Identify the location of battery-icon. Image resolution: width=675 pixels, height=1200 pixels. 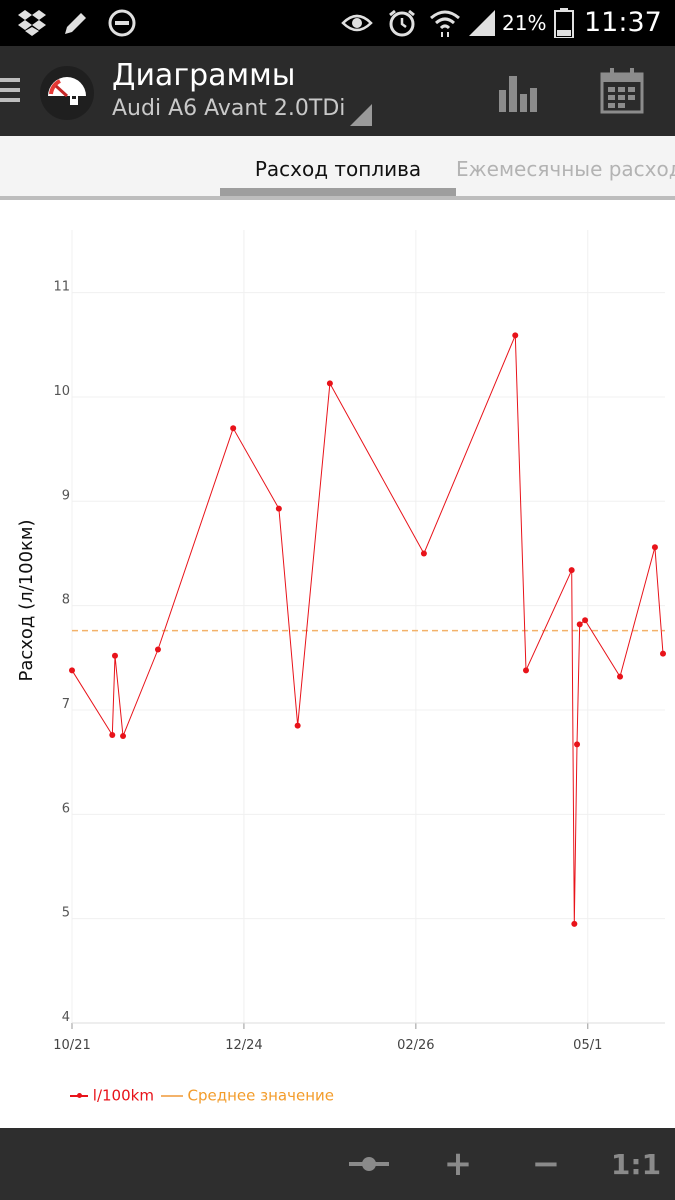
(564, 23).